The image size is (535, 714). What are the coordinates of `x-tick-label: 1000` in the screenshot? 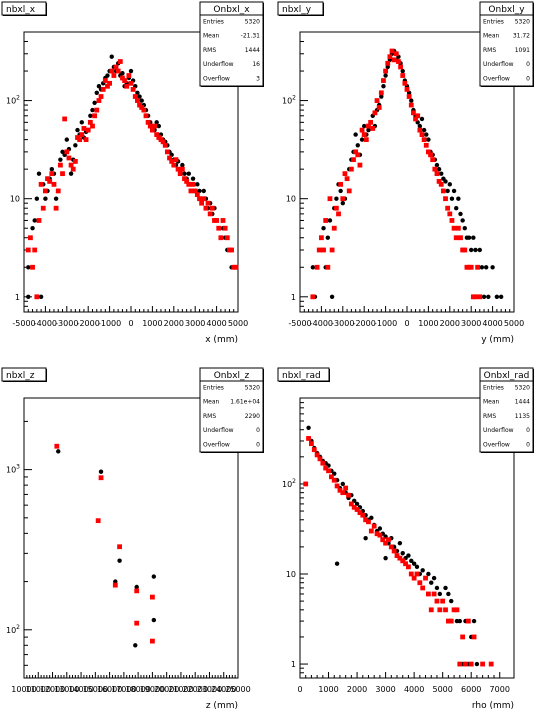 It's located at (328, 689).